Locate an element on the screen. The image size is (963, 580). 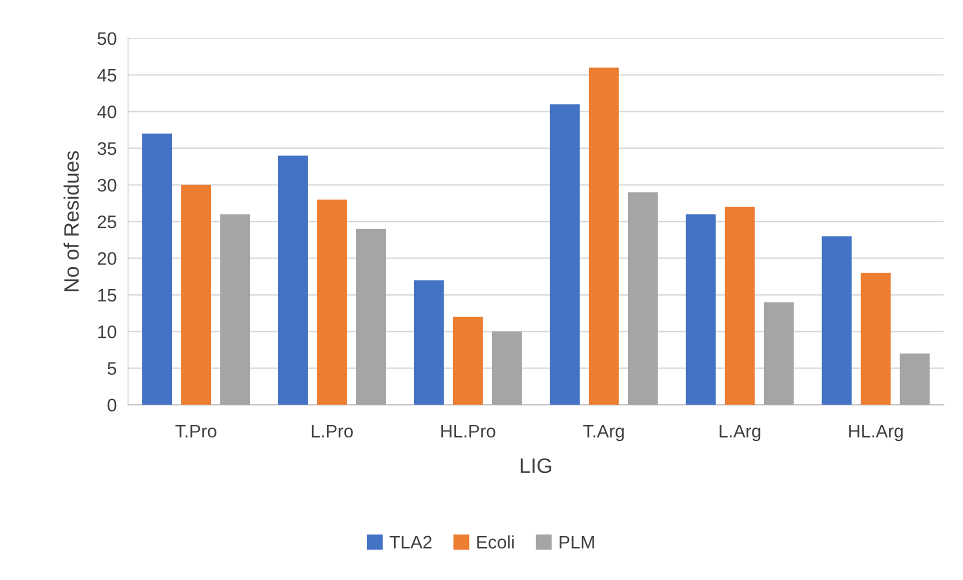
legend-label: PLM is located at coordinates (577, 542).